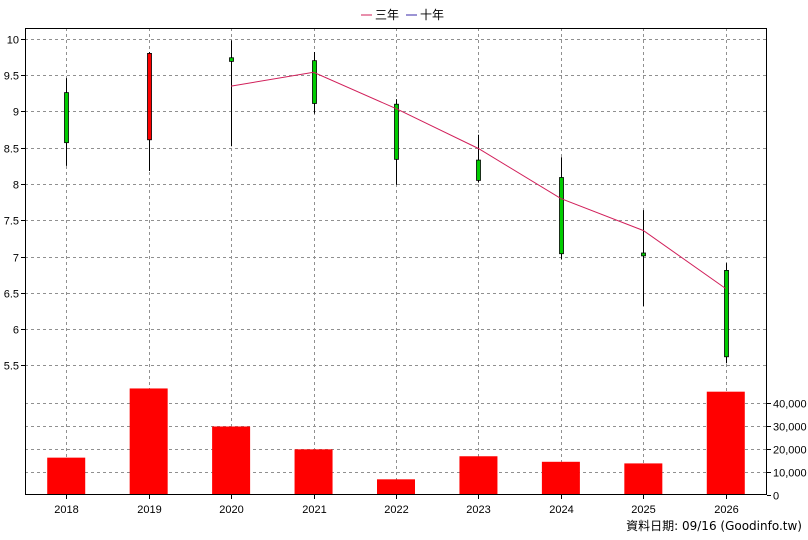 This screenshot has width=808, height=540. What do you see at coordinates (402, 15) in the screenshot?
I see `legend: 三年 十年` at bounding box center [402, 15].